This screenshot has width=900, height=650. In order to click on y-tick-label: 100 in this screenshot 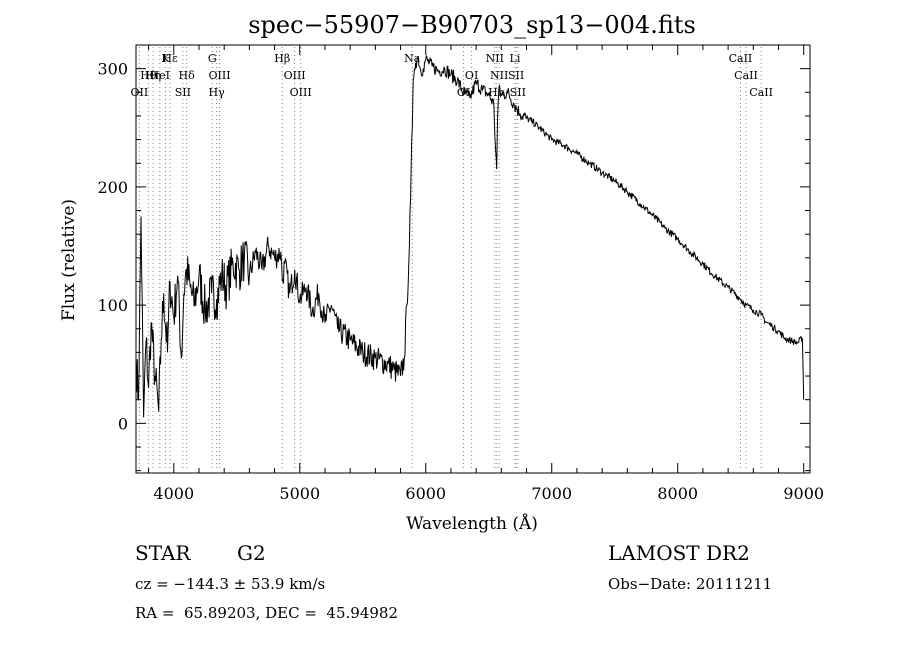, I will do `click(112, 305)`.